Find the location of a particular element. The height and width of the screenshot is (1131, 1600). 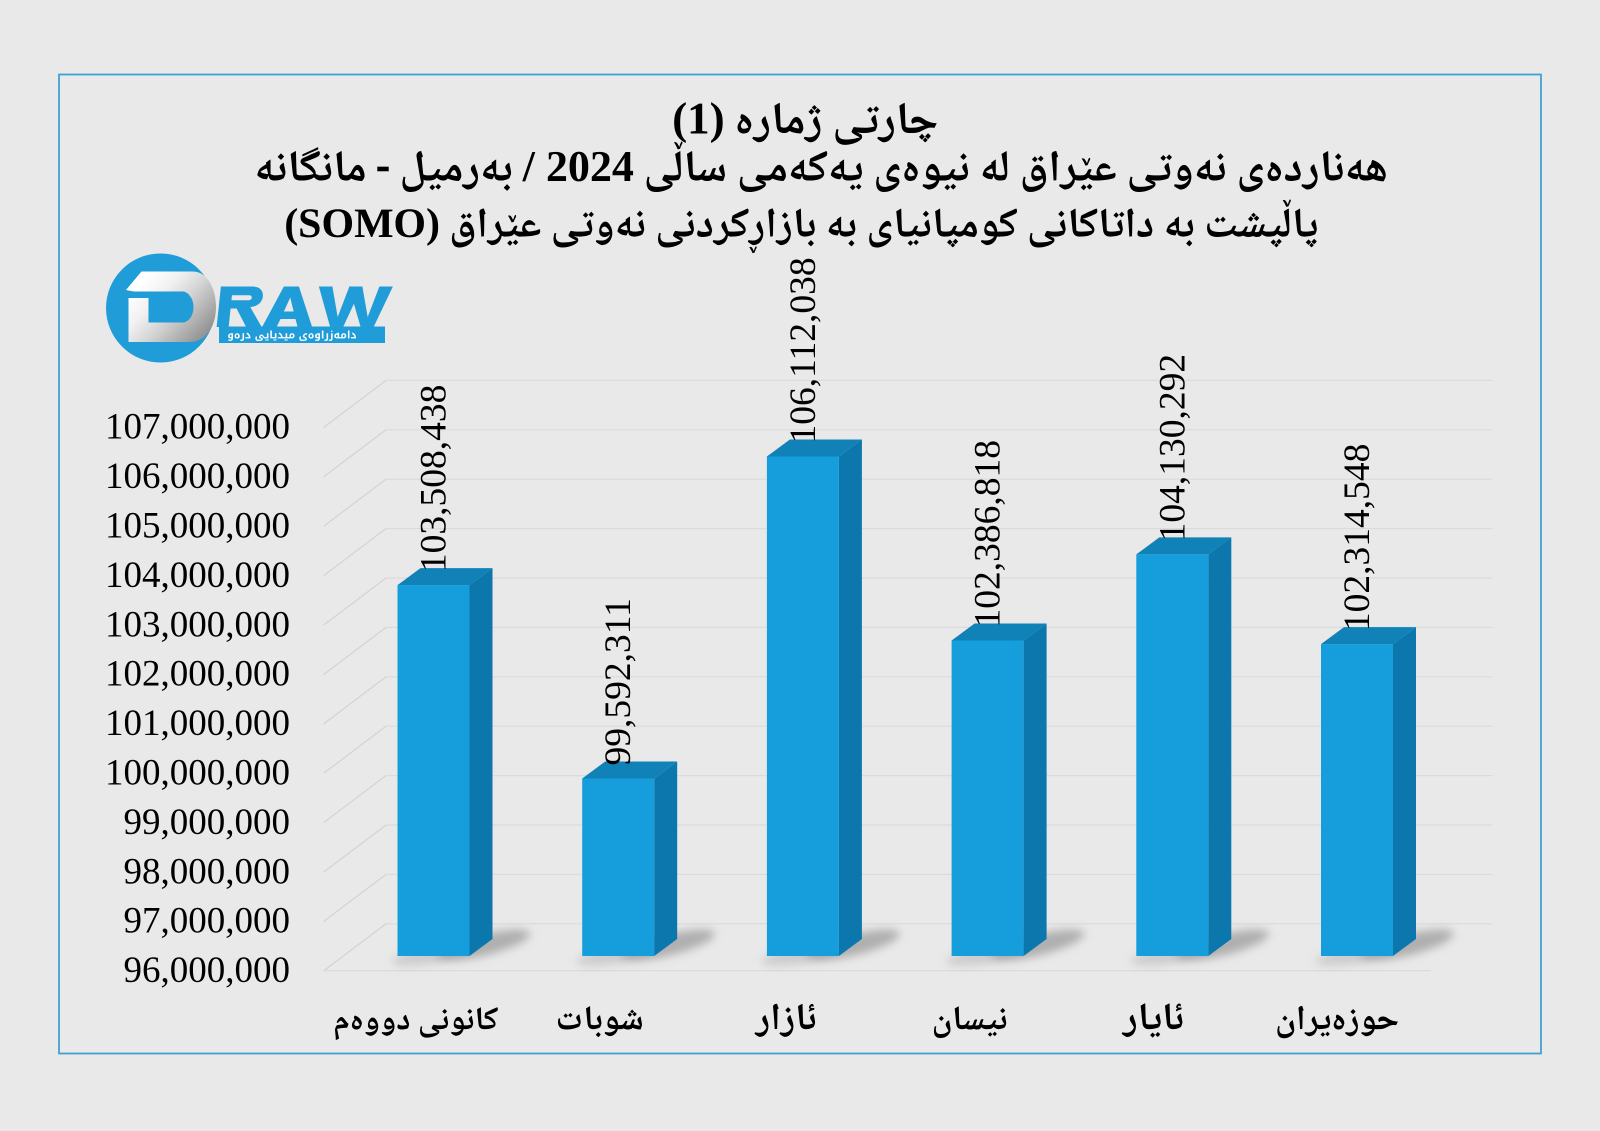

svg-text: 103,508,438 is located at coordinates (434, 479).